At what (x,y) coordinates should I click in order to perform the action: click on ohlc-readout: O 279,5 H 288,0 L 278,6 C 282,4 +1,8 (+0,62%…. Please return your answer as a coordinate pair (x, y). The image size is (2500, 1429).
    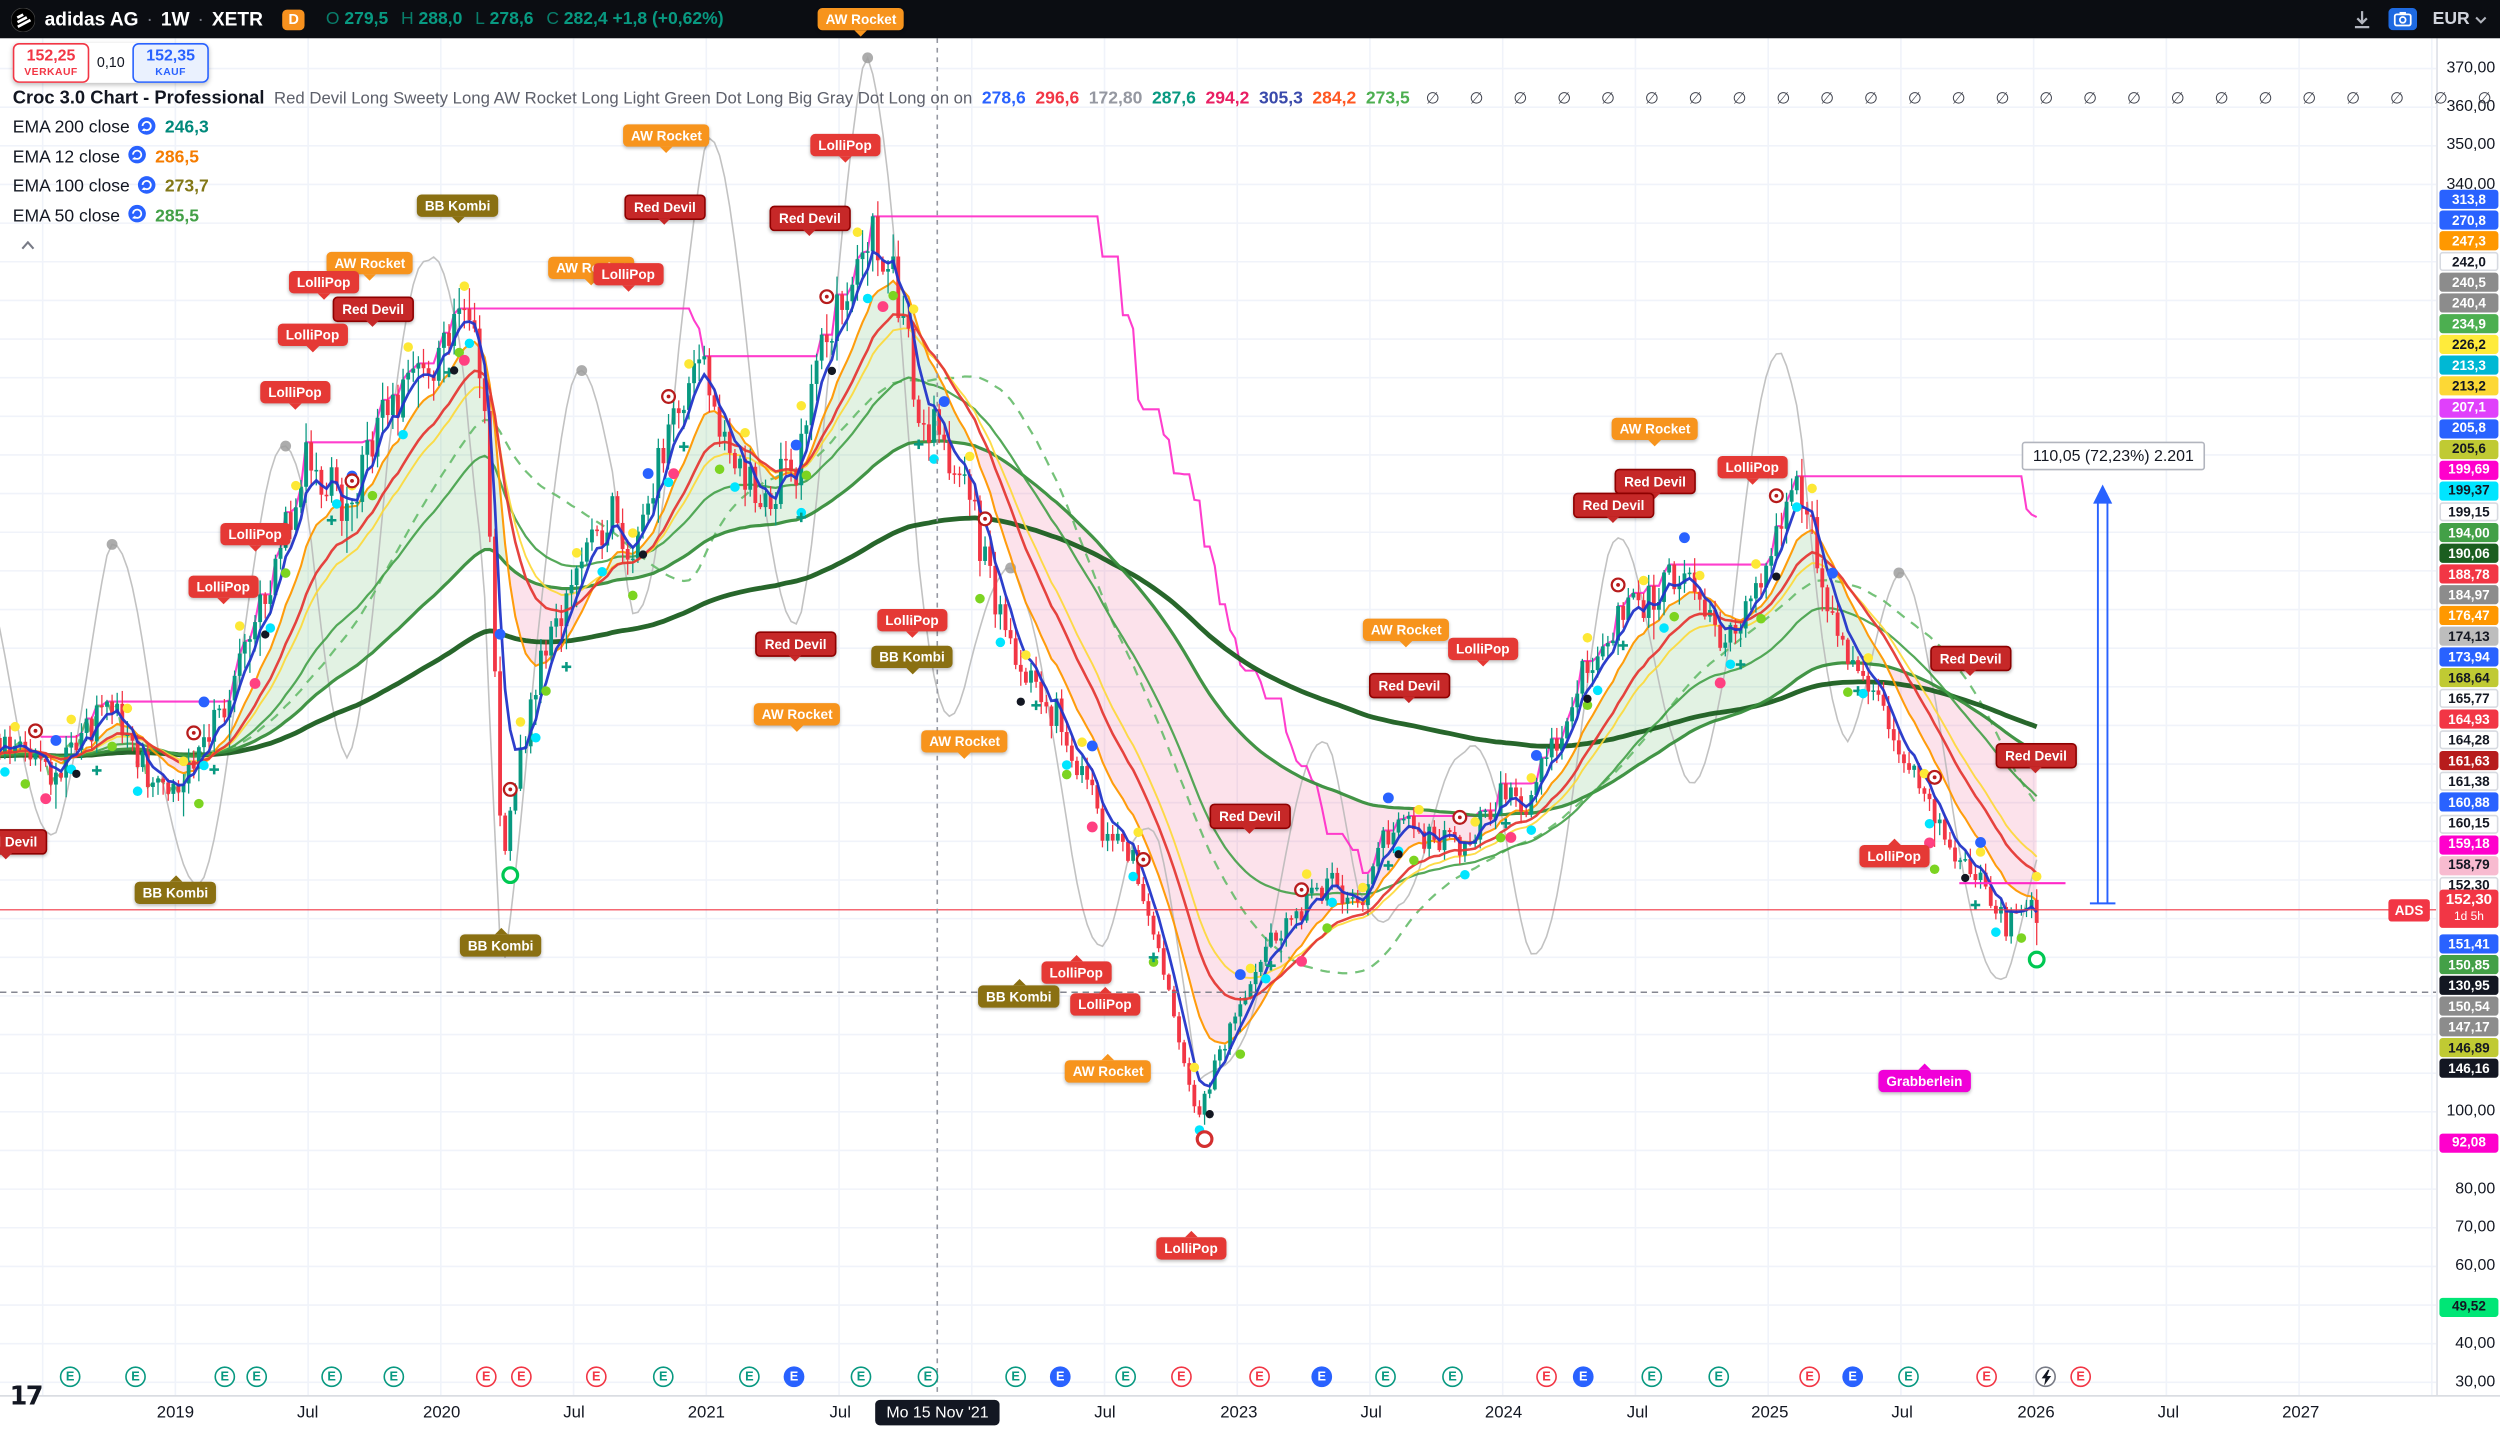
    Looking at the image, I should click on (521, 19).